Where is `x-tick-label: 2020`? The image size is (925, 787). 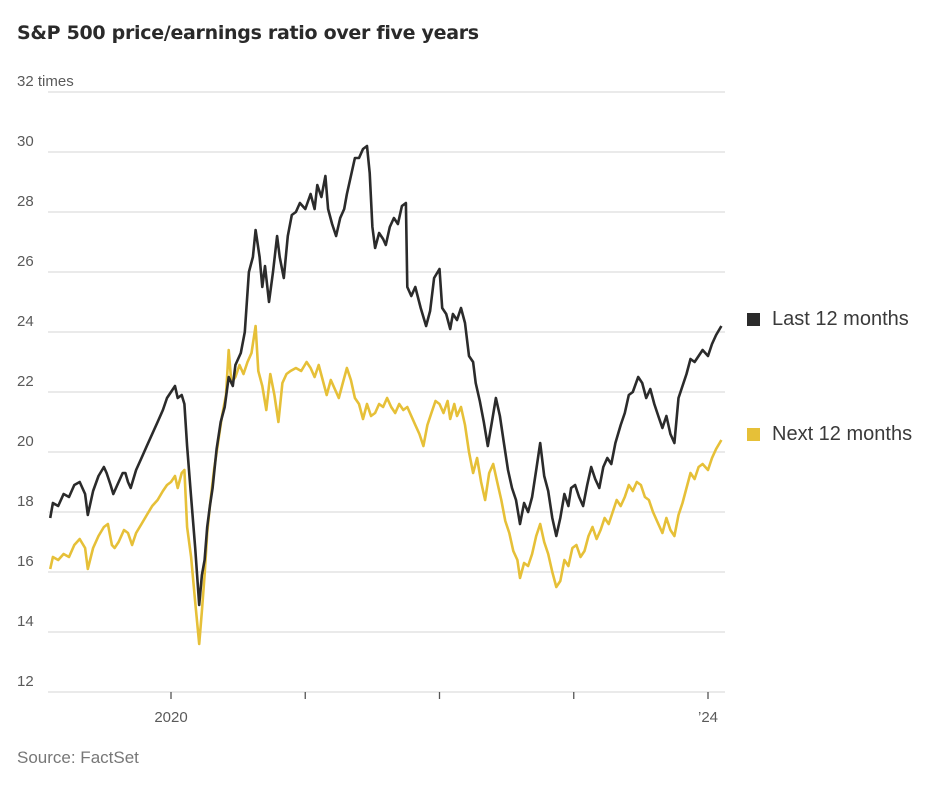 x-tick-label: 2020 is located at coordinates (170, 717).